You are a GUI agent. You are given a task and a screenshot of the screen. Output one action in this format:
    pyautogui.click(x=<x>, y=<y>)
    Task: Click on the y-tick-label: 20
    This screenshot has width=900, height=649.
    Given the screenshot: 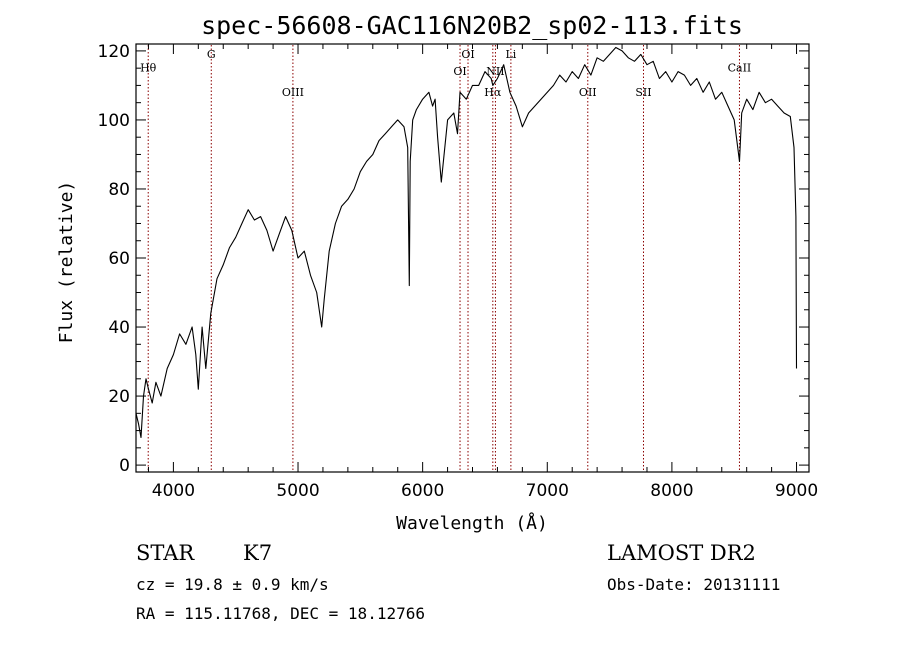 What is the action you would take?
    pyautogui.click(x=119, y=397)
    